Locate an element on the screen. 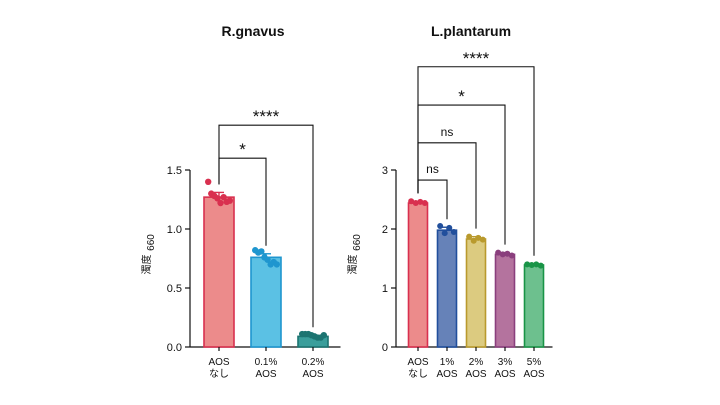 Image resolution: width=720 pixels, height=405 pixels. y-tick-label: 0 is located at coordinates (385, 348).